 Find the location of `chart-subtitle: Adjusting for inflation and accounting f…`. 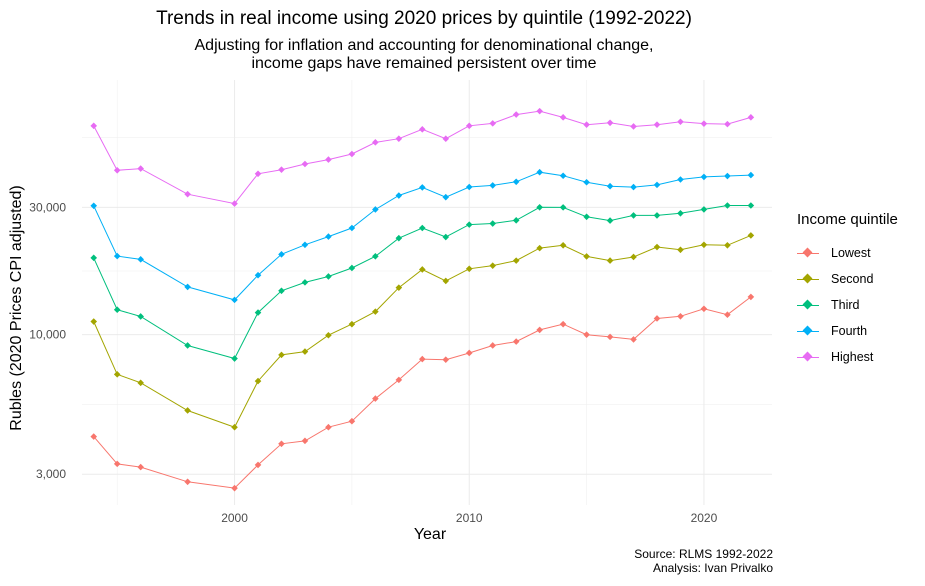

chart-subtitle: Adjusting for inflation and accounting f… is located at coordinates (424, 55).